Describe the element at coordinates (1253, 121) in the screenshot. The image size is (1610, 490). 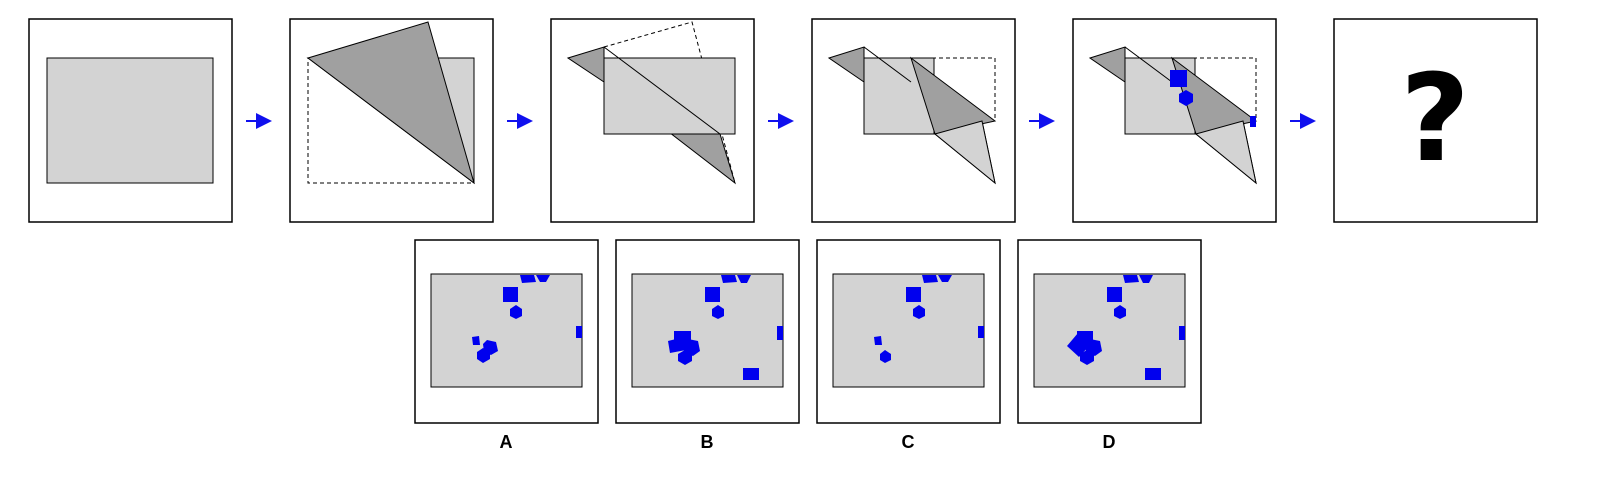
I see `punch-edge-hole` at that location.